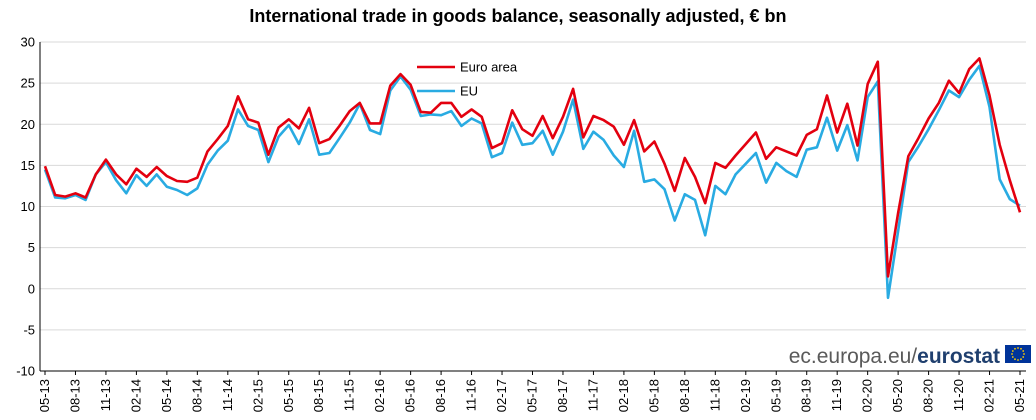 The height and width of the screenshot is (420, 1036). Describe the element at coordinates (28, 42) in the screenshot. I see `y-tick-label: 30` at that location.